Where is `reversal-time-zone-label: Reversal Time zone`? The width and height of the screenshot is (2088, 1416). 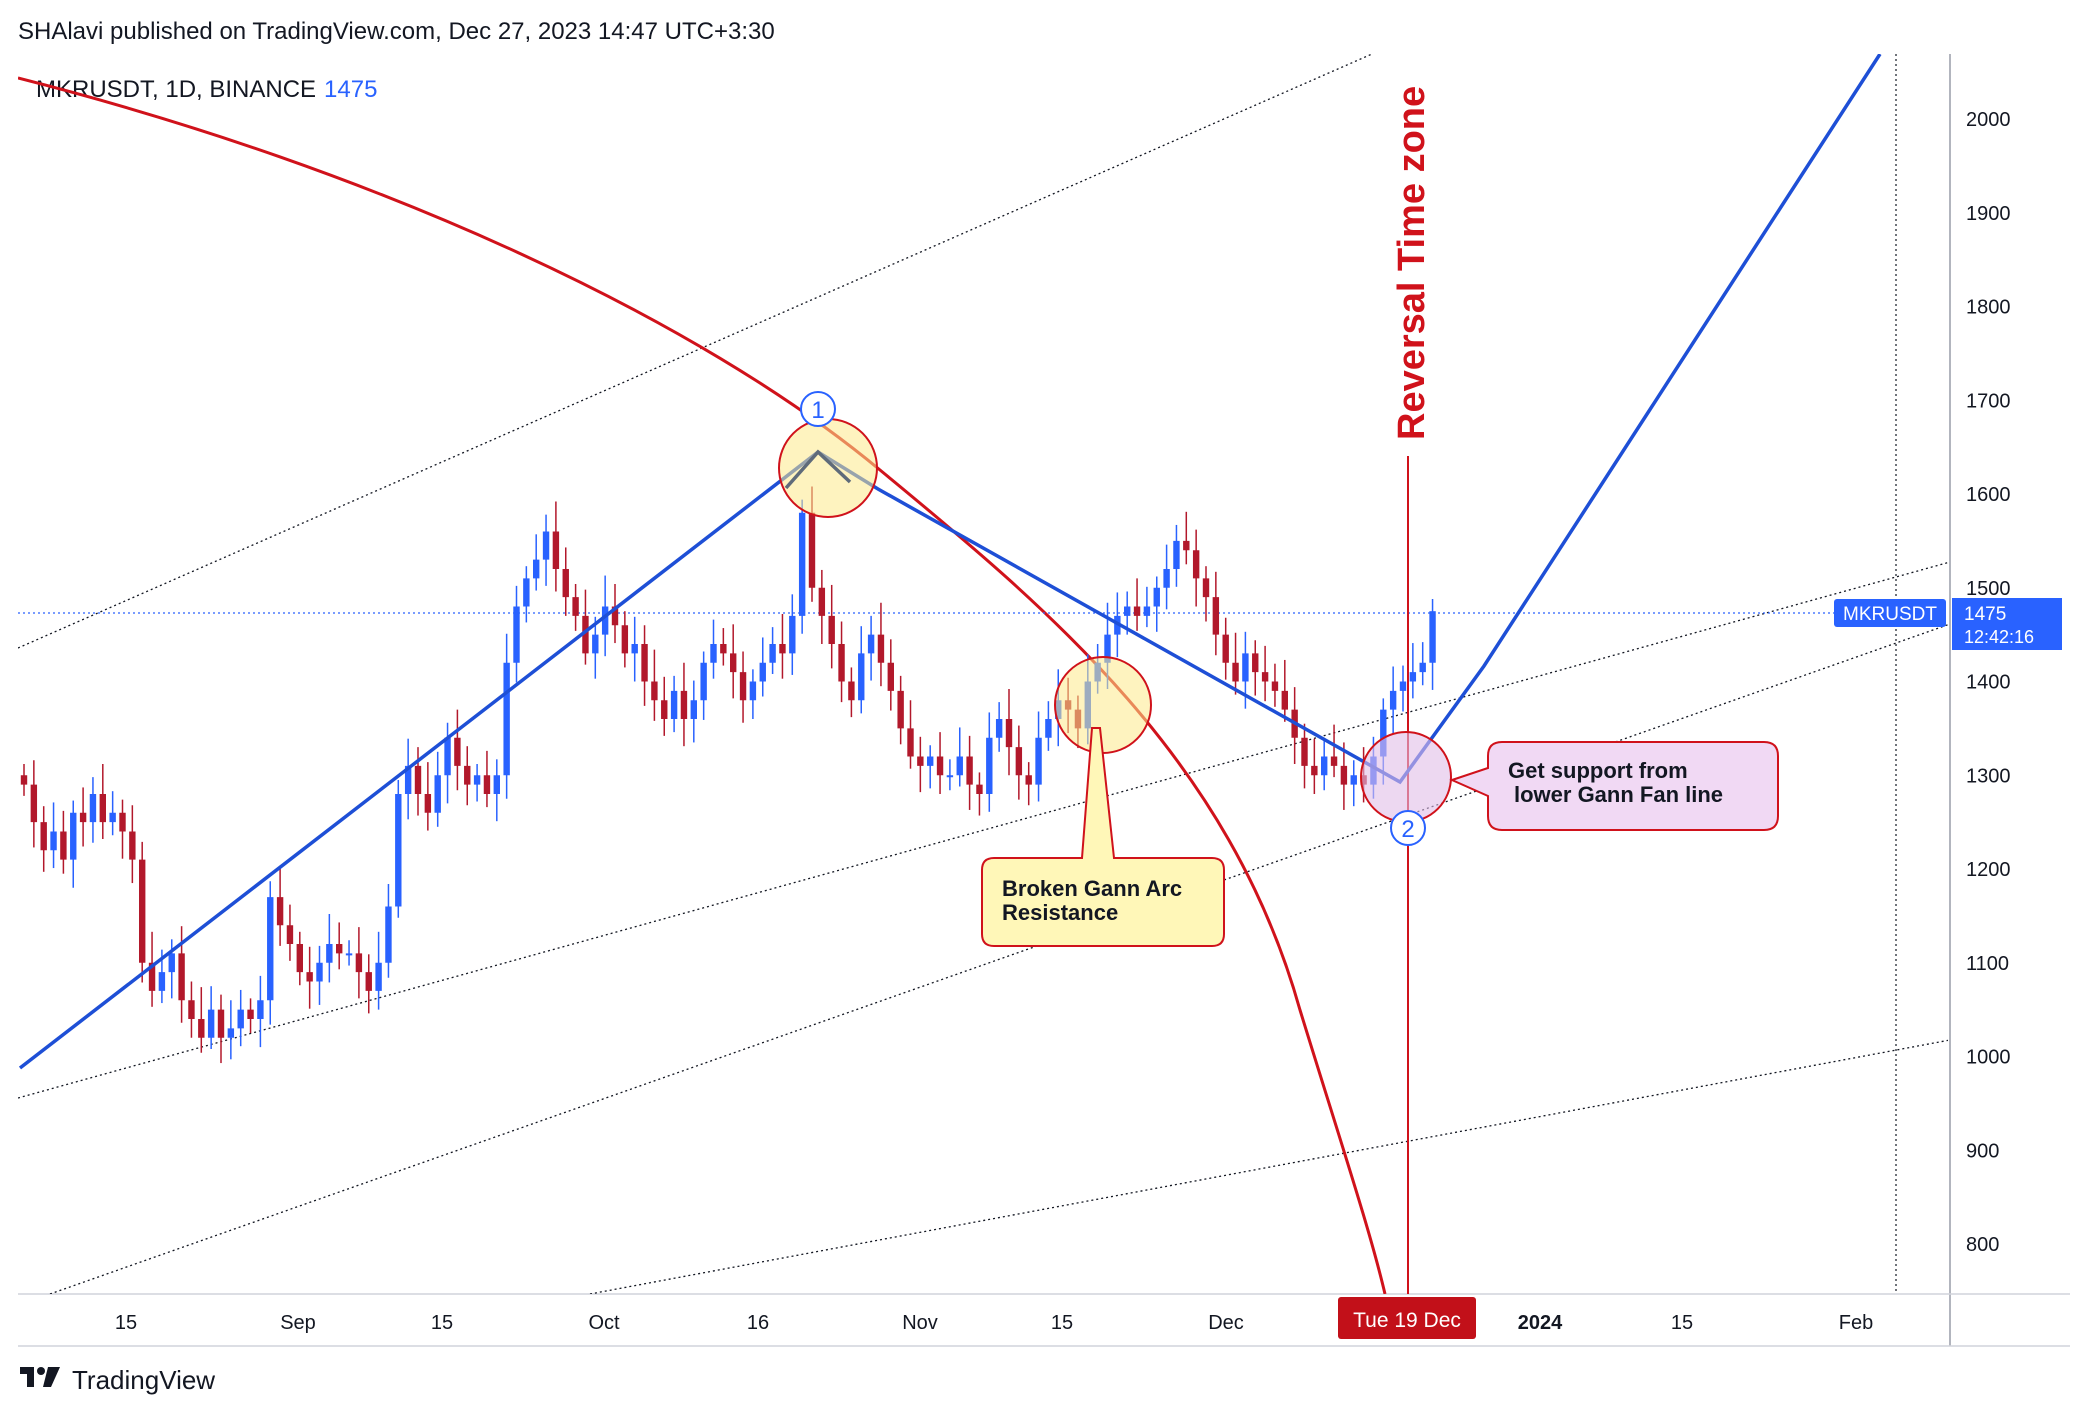
reversal-time-zone-label: Reversal Time zone is located at coordinates (1412, 263).